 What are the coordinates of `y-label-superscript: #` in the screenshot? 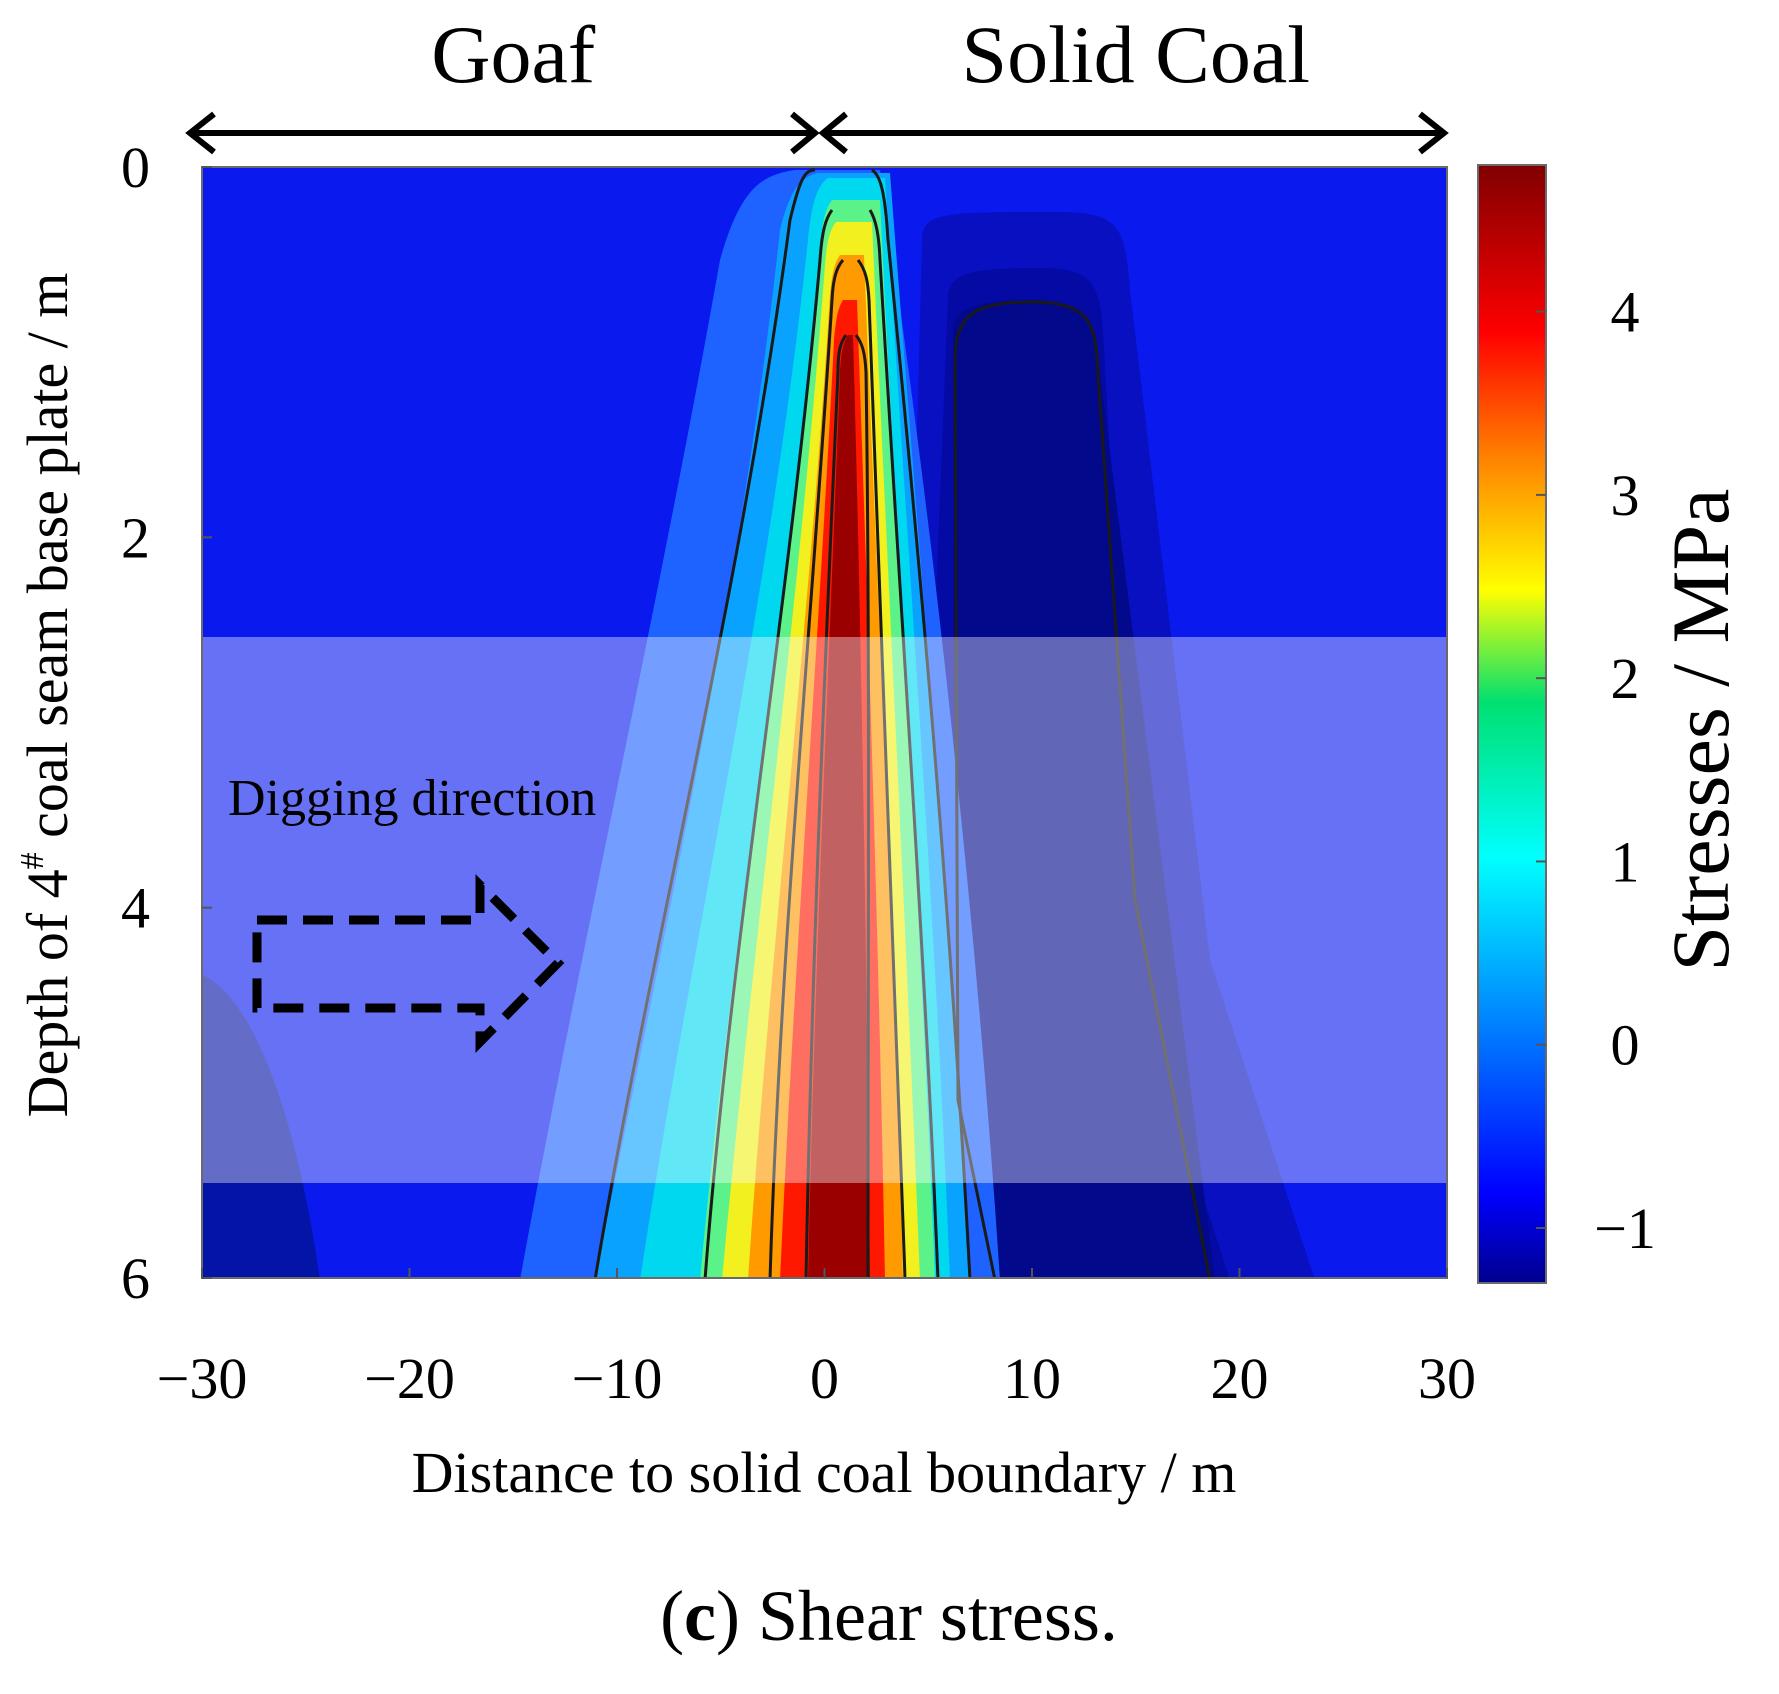 It's located at (32, 860).